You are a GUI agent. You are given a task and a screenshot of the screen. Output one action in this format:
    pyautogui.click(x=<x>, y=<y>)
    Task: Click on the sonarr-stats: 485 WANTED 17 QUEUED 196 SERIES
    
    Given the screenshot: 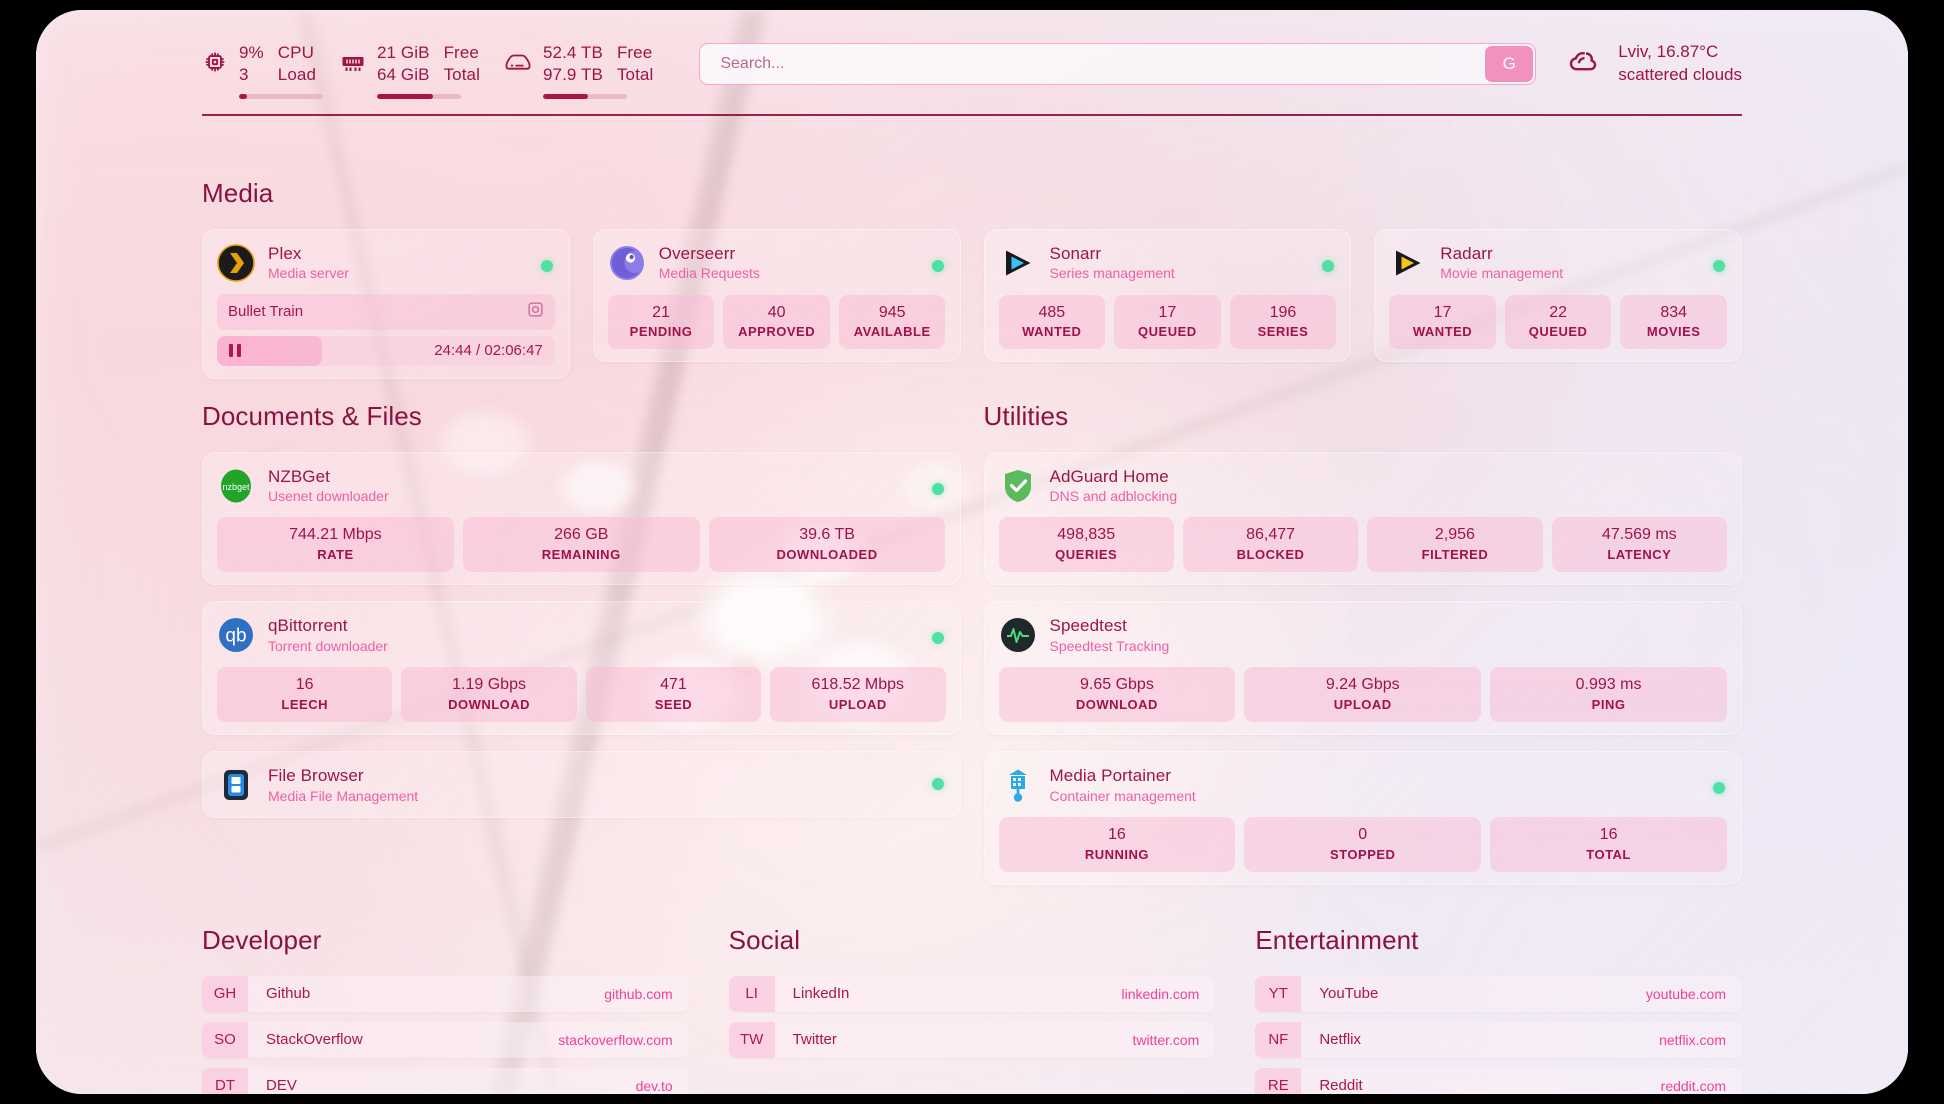 What is the action you would take?
    pyautogui.click(x=1167, y=322)
    